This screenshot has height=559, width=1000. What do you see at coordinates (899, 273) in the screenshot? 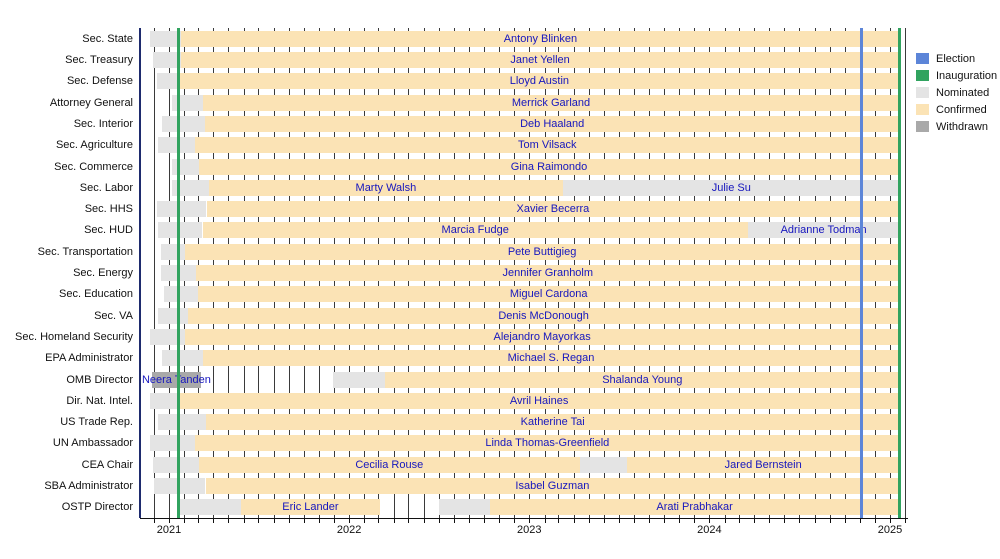
I see `inauguration-2025-line` at bounding box center [899, 273].